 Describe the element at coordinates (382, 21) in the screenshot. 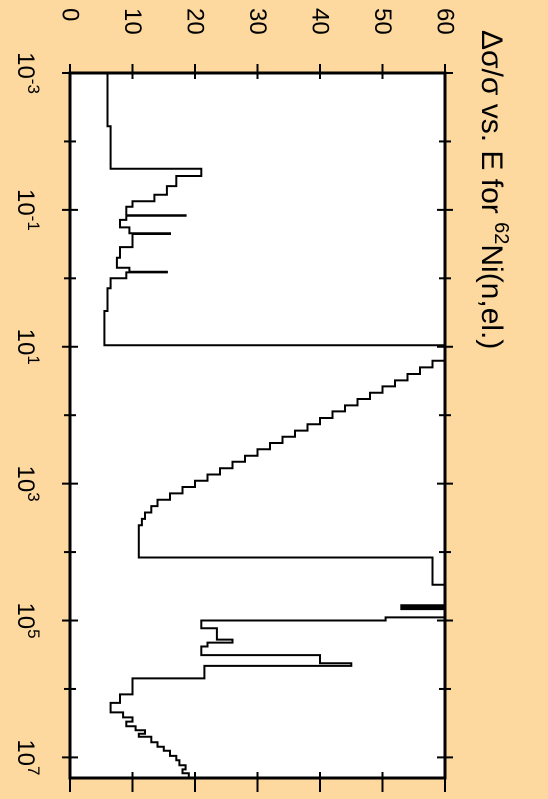

I see `y-tick-label: 50` at that location.